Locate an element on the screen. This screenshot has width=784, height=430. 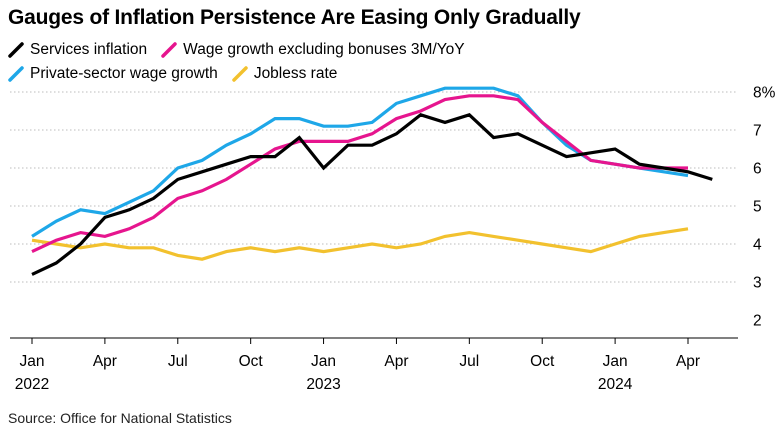
x-tick-label-jan-0: Jan is located at coordinates (32, 361).